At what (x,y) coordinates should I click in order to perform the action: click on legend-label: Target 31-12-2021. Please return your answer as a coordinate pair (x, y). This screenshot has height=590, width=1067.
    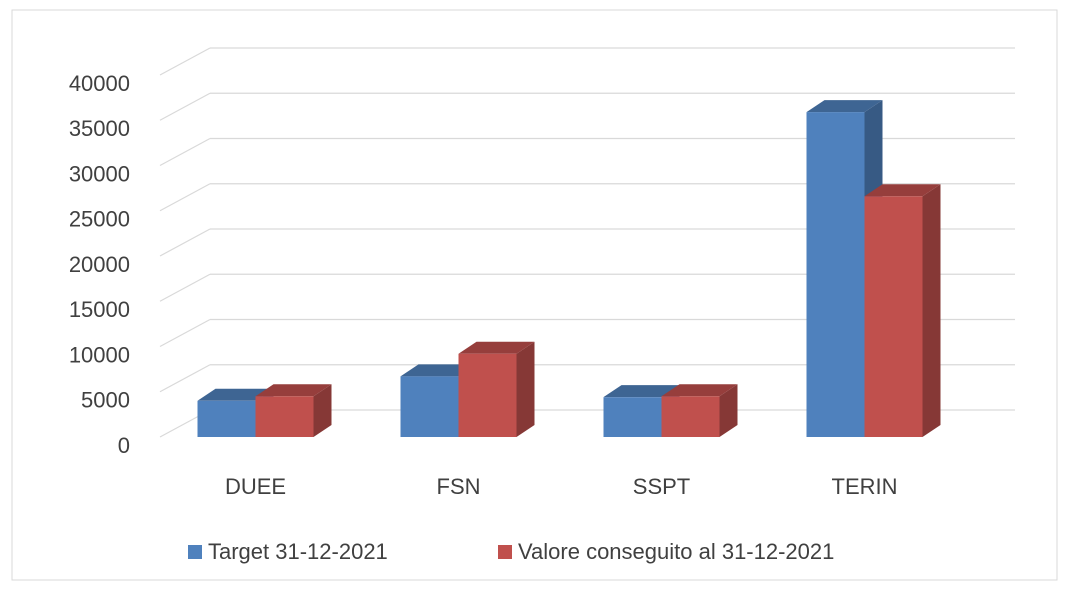
    Looking at the image, I should click on (298, 551).